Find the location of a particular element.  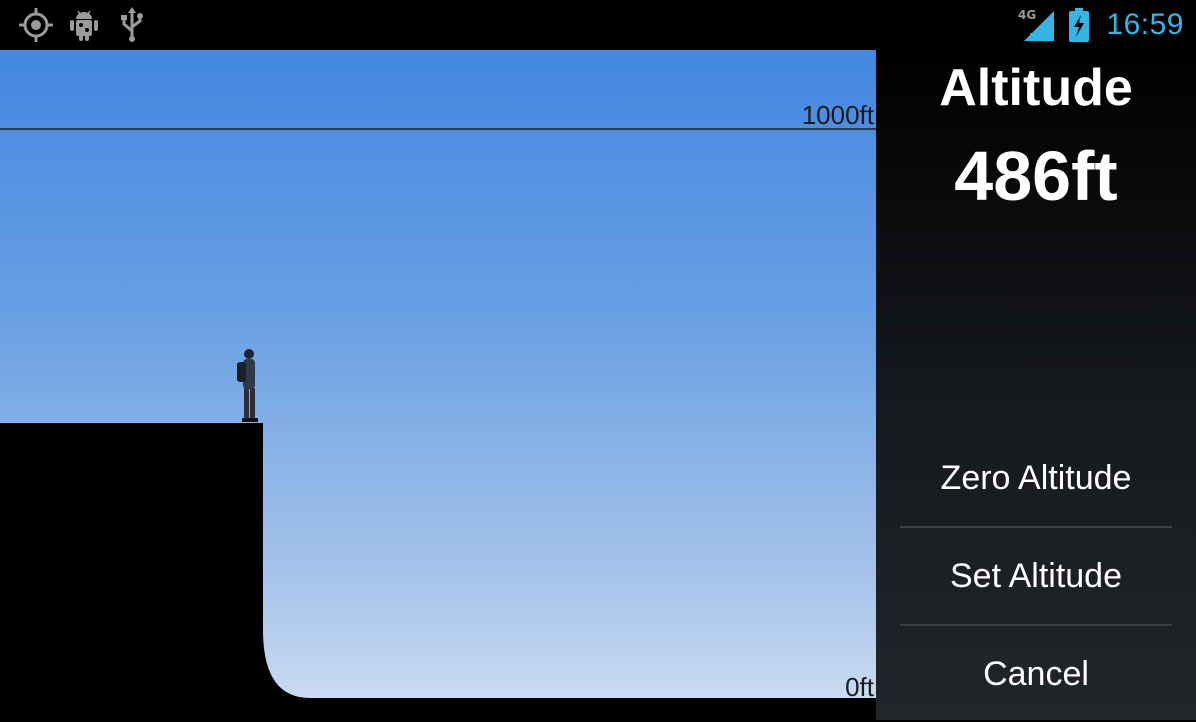

battery-charging-icon is located at coordinates (1079, 25).